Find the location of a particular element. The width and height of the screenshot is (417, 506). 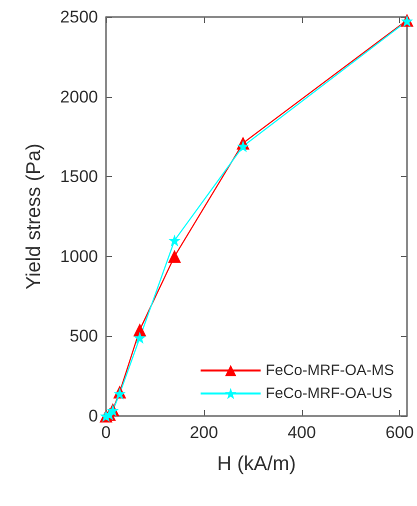

y-tick-label: 1000 is located at coordinates (79, 256).